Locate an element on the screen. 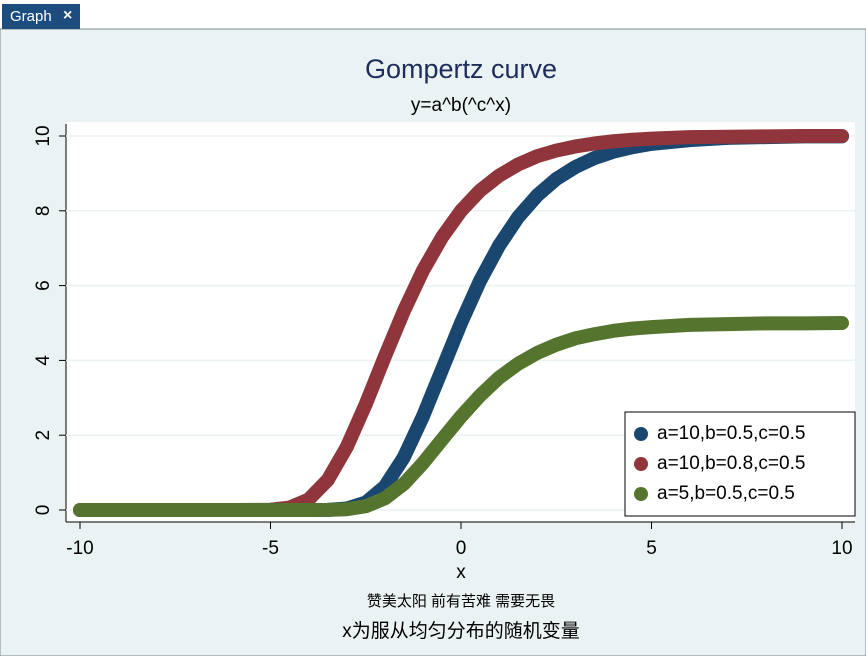  tab is located at coordinates (41, 16).